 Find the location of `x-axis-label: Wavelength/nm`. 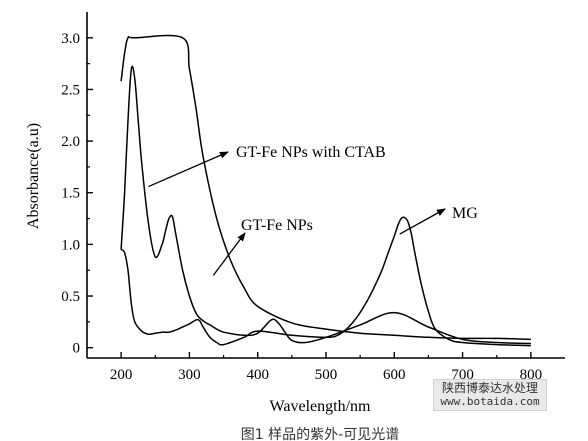

x-axis-label: Wavelength/nm is located at coordinates (320, 406).